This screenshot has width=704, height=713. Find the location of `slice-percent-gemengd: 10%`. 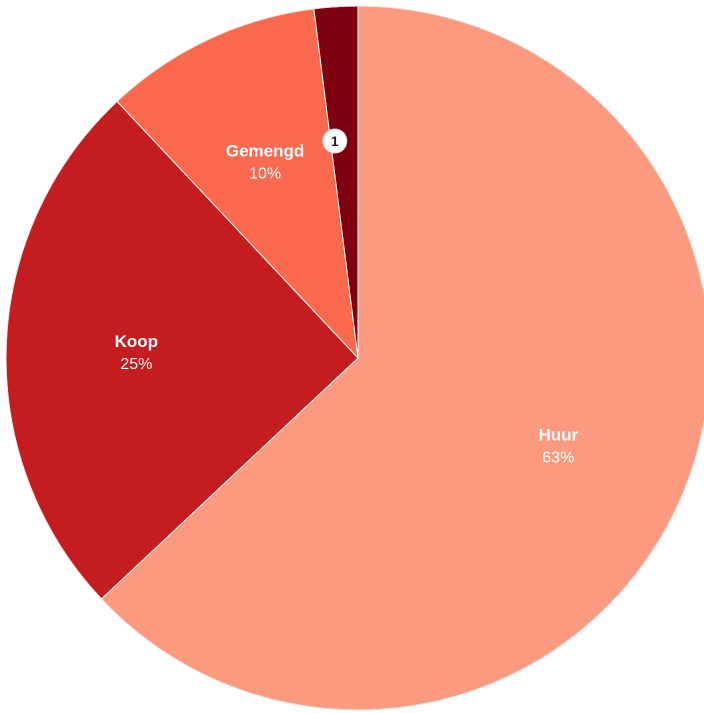

slice-percent-gemengd: 10% is located at coordinates (265, 174).